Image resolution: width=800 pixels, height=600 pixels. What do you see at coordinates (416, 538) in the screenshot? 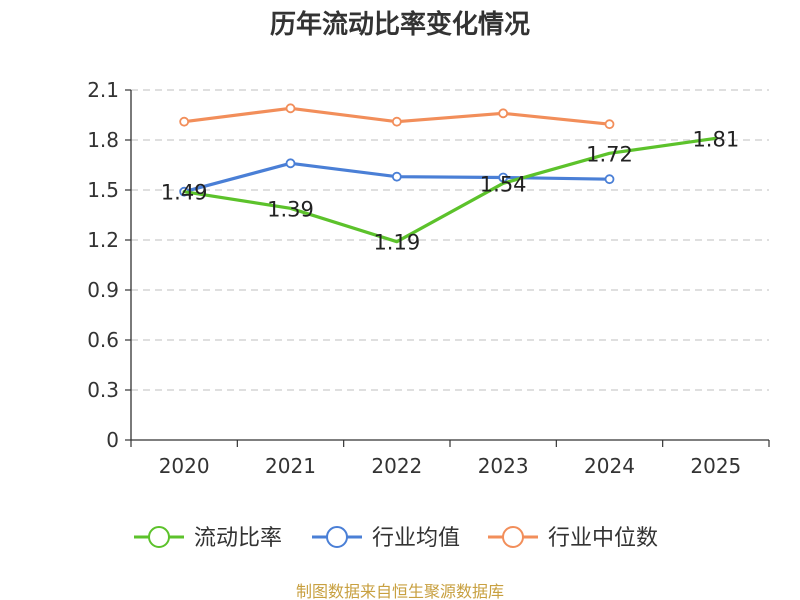
I see `legend-label-1: 行业均值` at bounding box center [416, 538].